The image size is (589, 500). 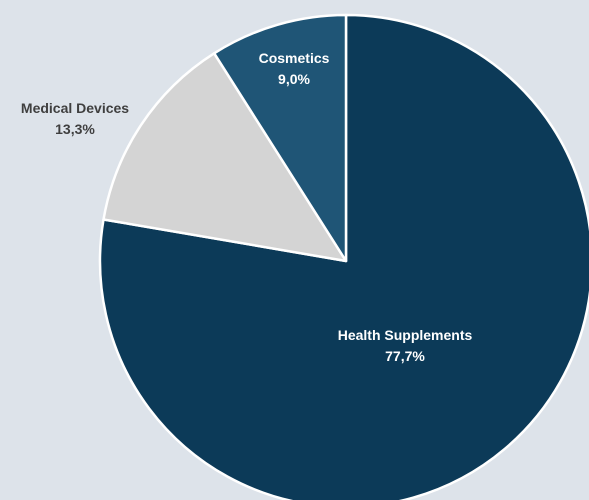 What do you see at coordinates (405, 335) in the screenshot?
I see `slice-name-label: Health Supplements` at bounding box center [405, 335].